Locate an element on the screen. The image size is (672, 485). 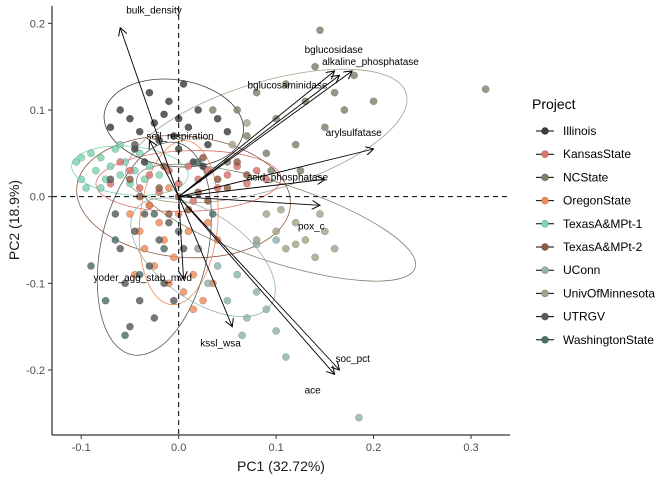
legend-key-oregonstate is located at coordinates (545, 200).